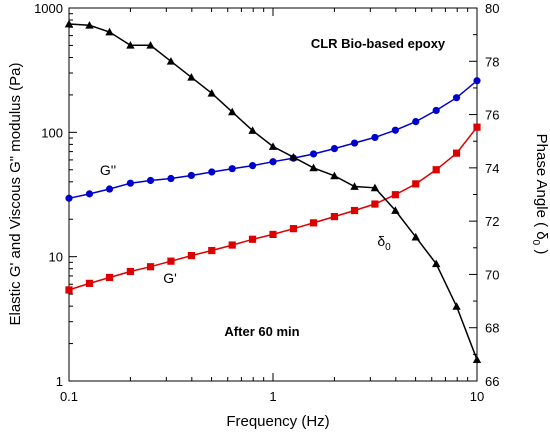 This screenshot has height=436, width=550. What do you see at coordinates (56, 257) in the screenshot?
I see `y-left-tick-label: 10` at bounding box center [56, 257].